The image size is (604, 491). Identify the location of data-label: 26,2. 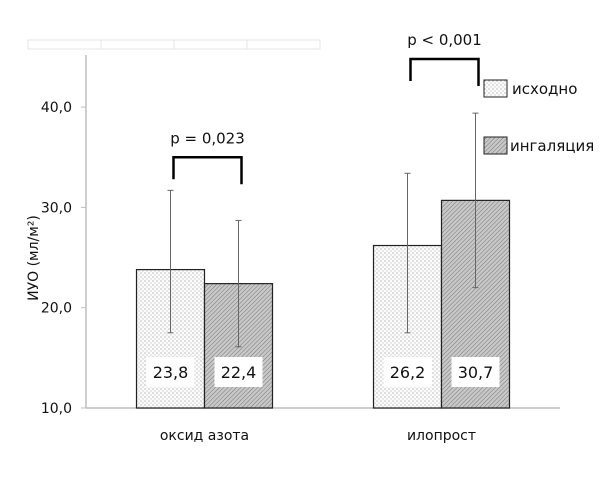
(408, 372).